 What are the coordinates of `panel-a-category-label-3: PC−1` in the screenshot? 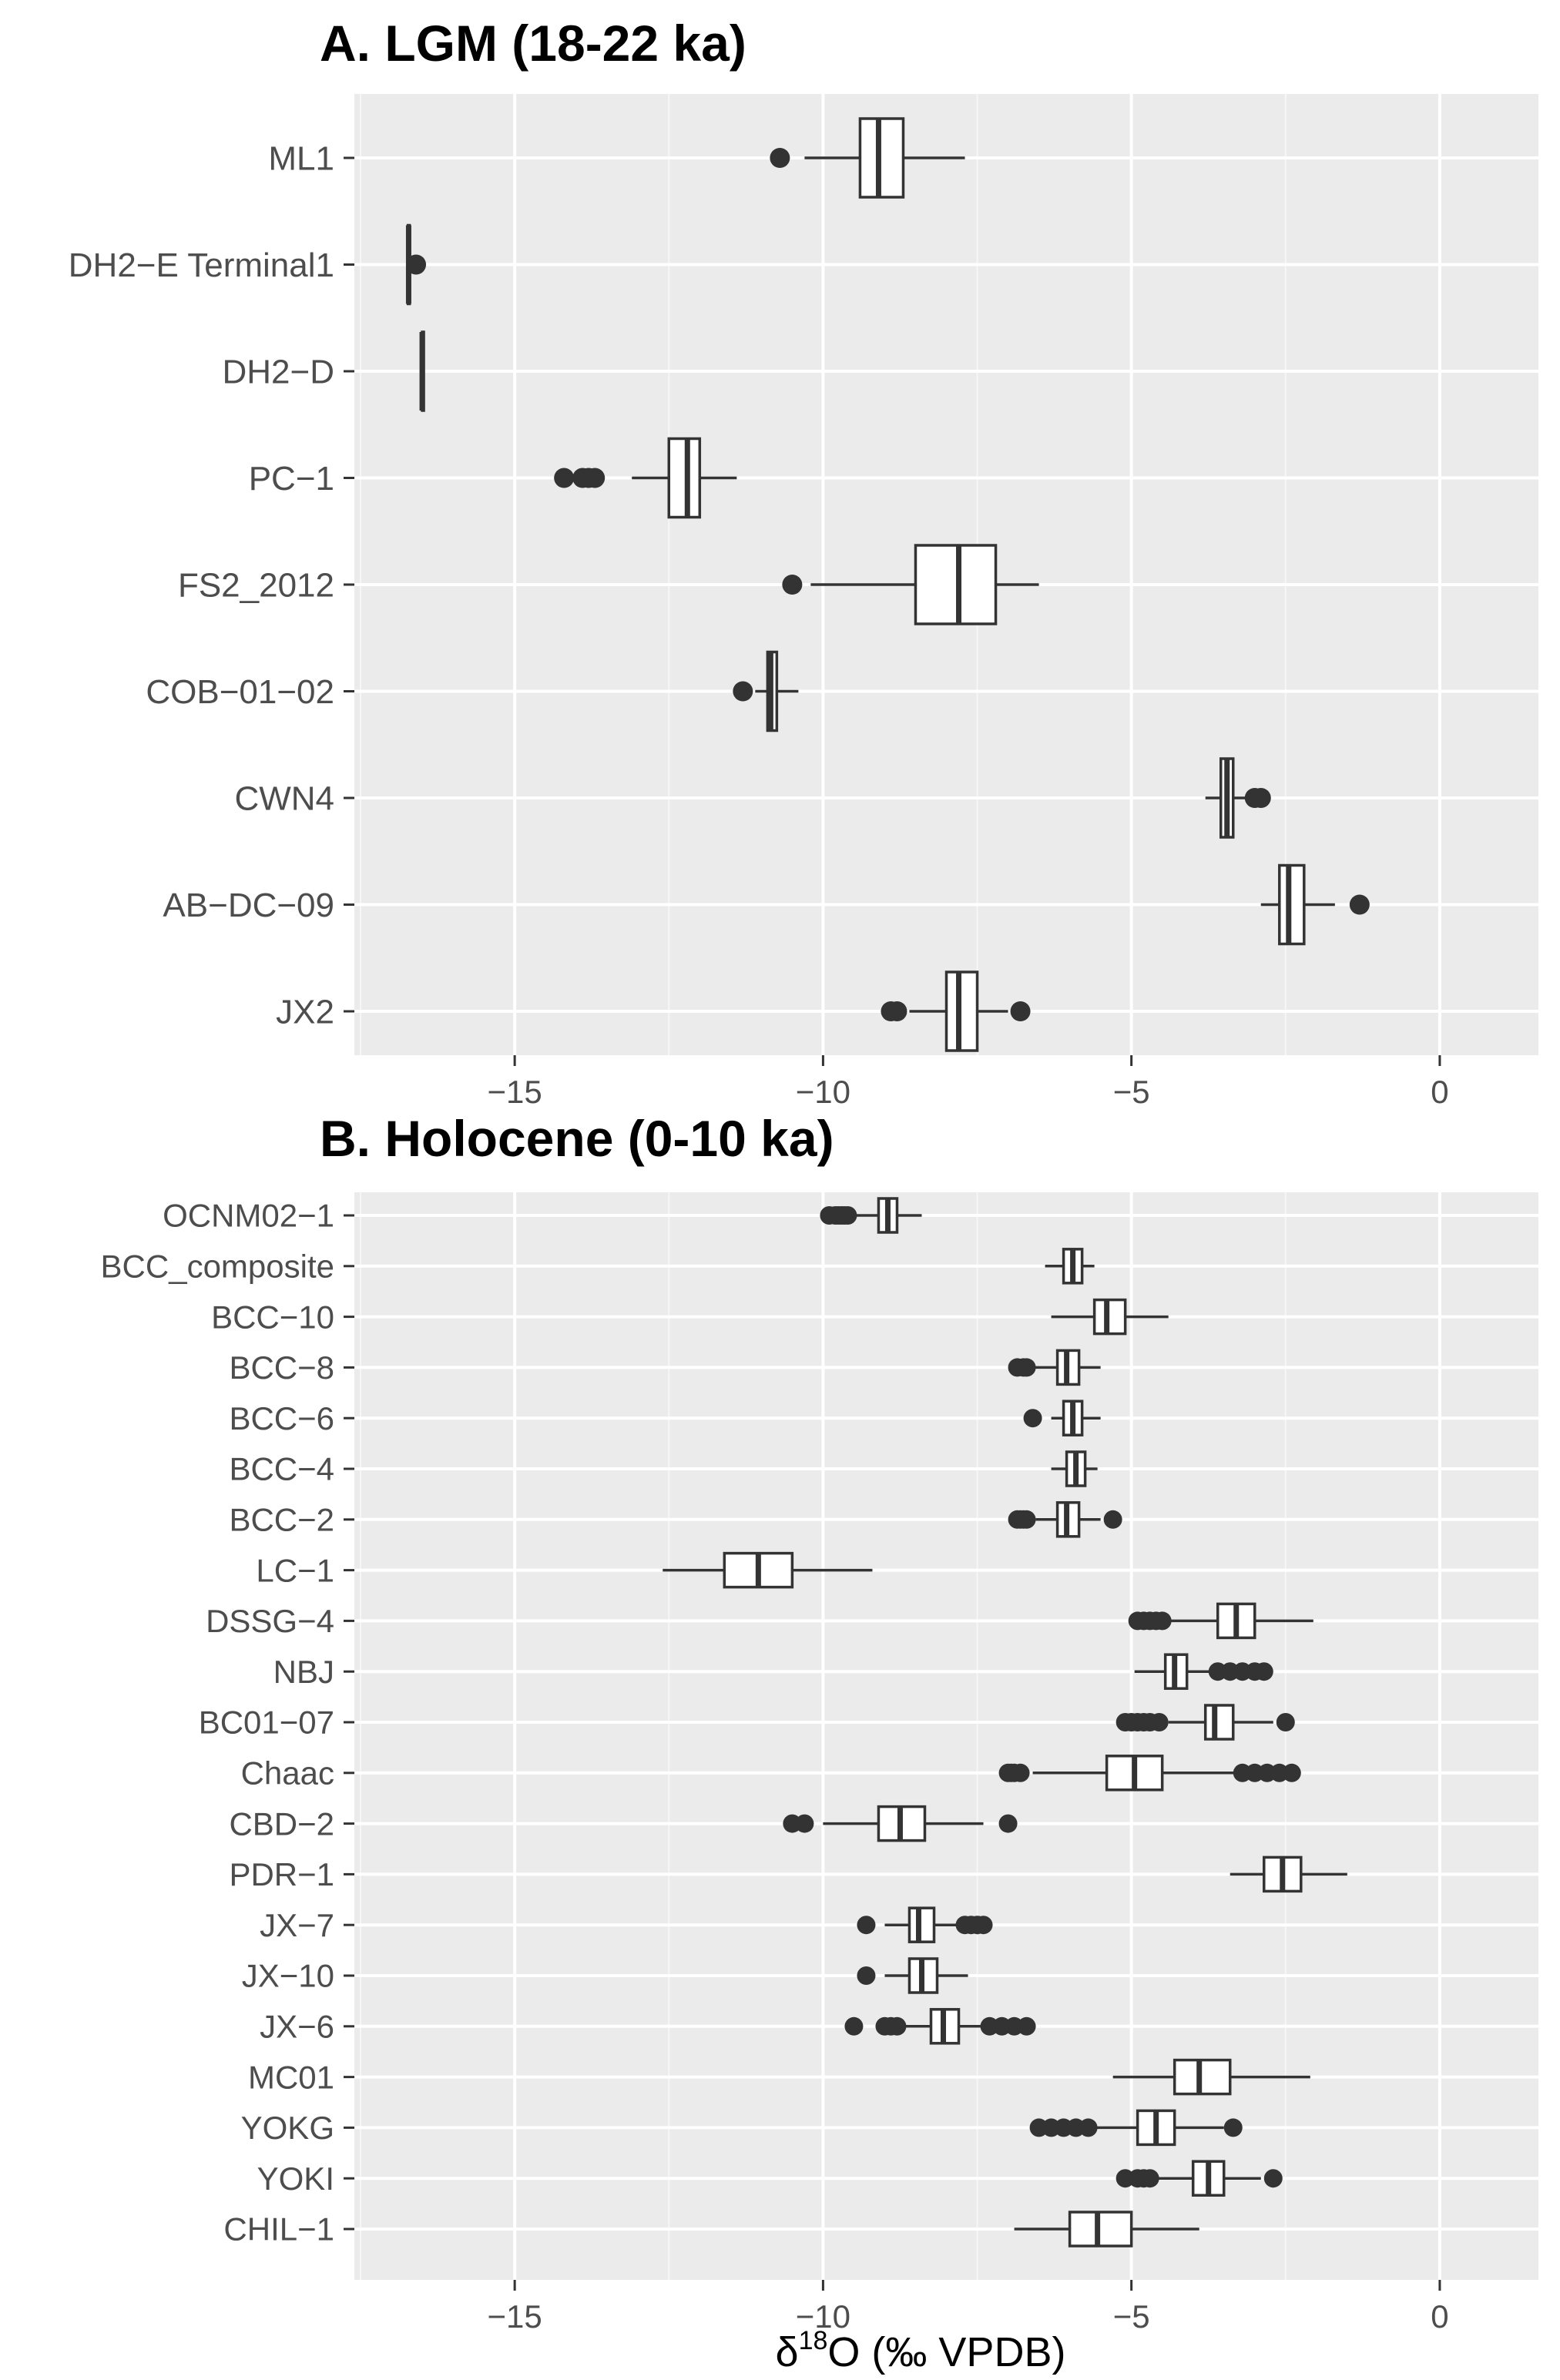 It's located at (291, 479).